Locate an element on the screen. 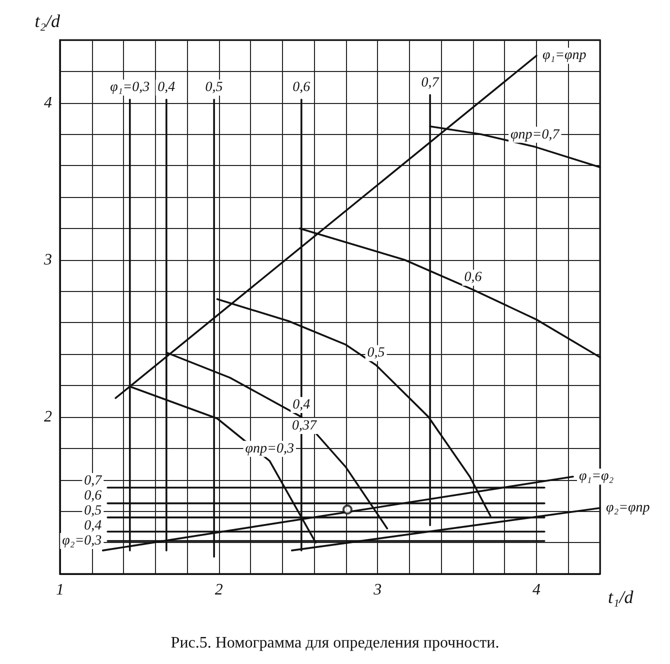 The image size is (670, 664). text: Рис.5. Номограмма для определения прочности. is located at coordinates (335, 643).